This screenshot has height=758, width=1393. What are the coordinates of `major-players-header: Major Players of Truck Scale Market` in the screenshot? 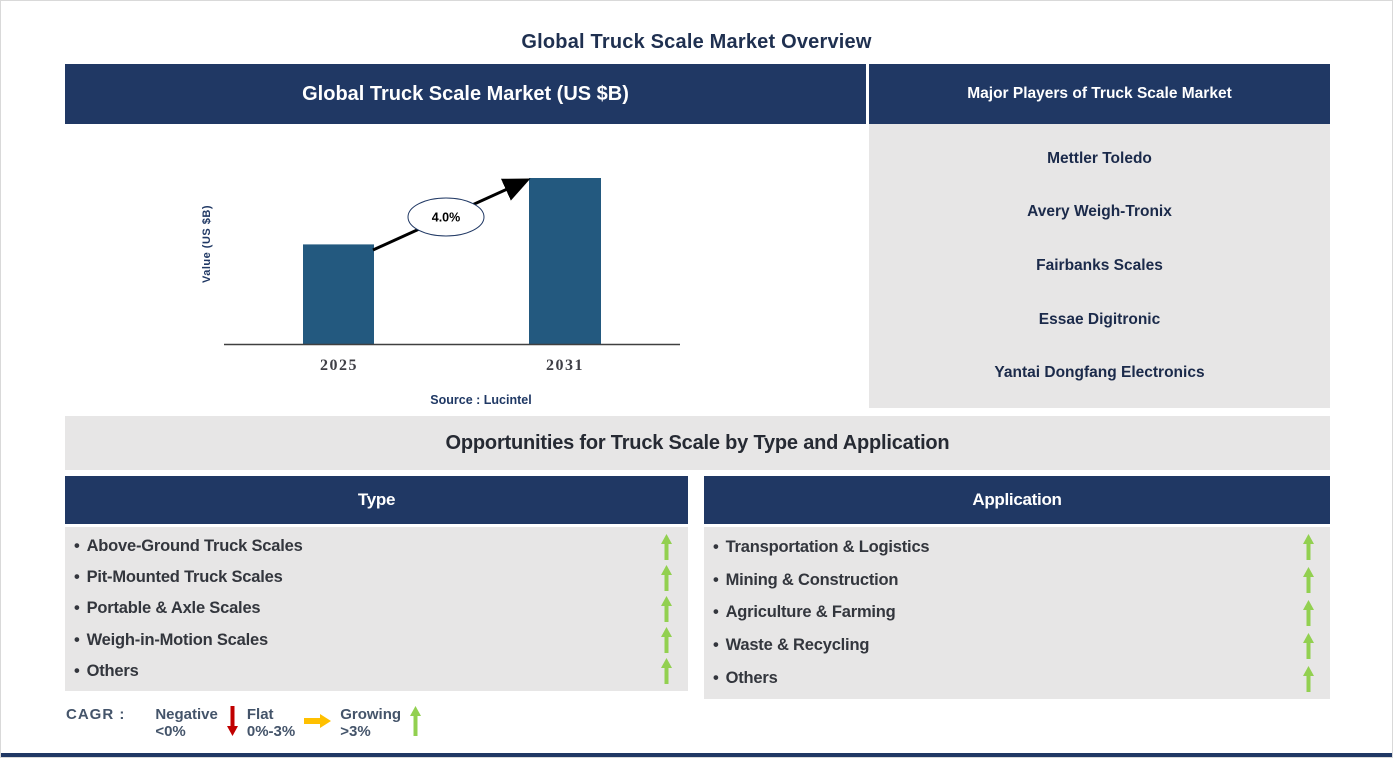 It's located at (1099, 94).